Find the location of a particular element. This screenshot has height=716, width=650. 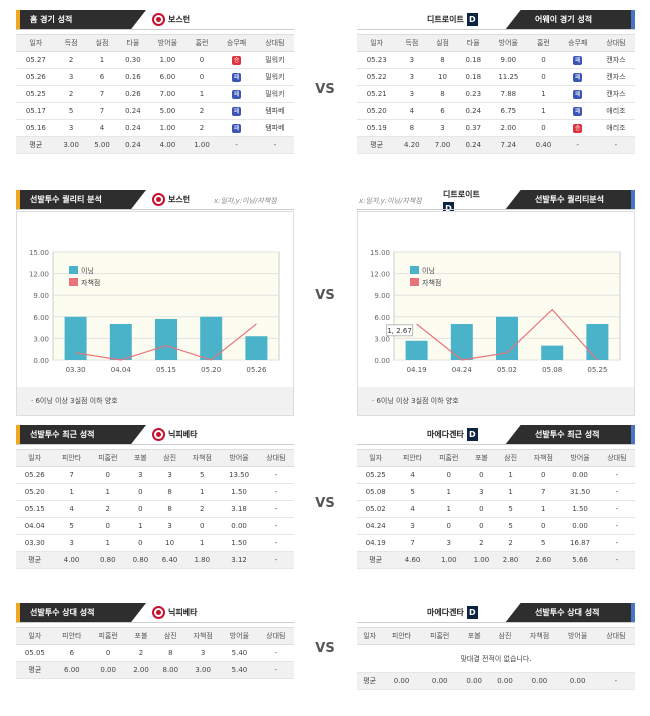

table-cell: 4 is located at coordinates (412, 111).